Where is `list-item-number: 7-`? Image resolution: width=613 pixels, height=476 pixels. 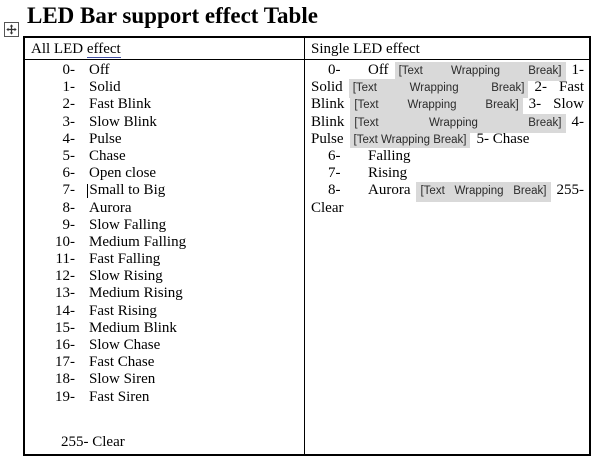 list-item-number: 7- is located at coordinates (69, 190).